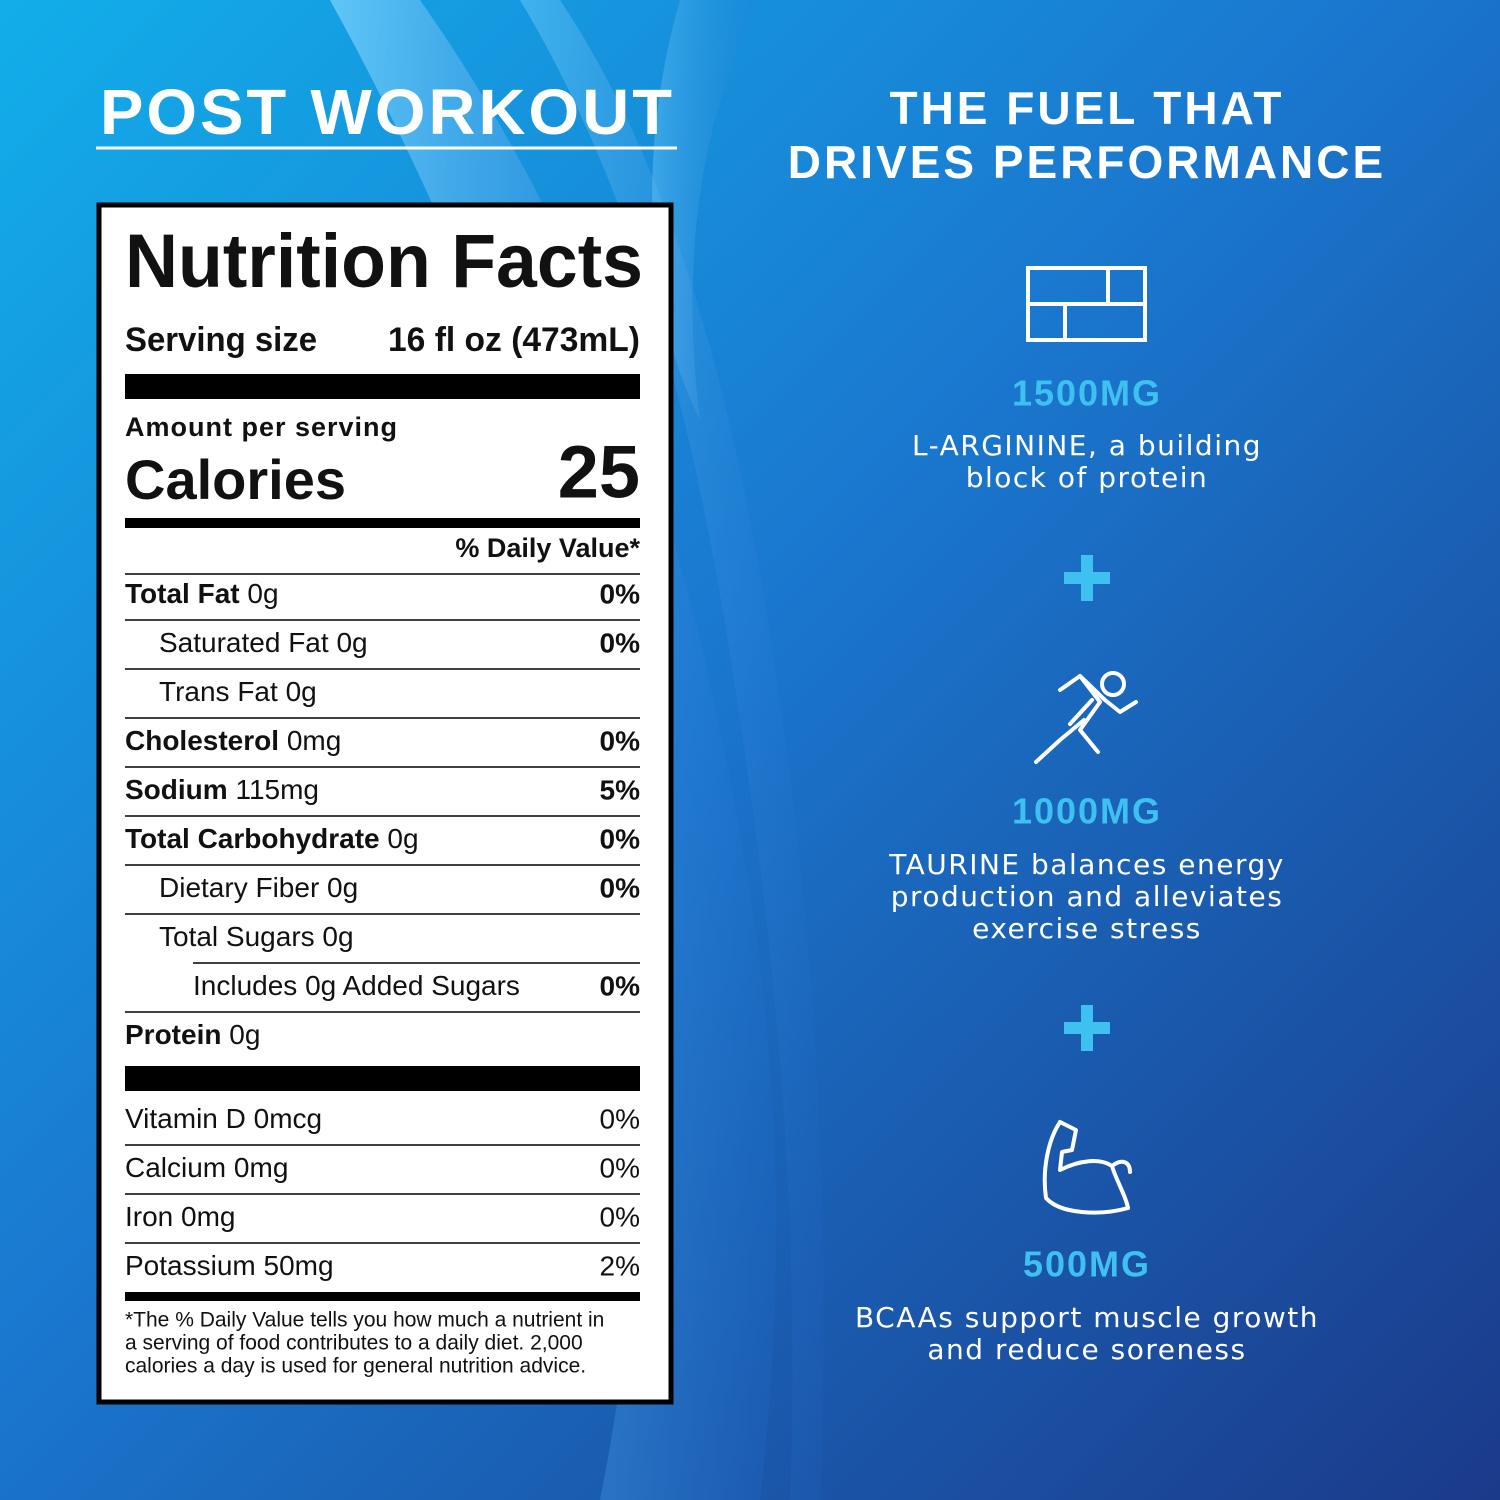 The width and height of the screenshot is (1500, 1500). What do you see at coordinates (239, 887) in the screenshot?
I see `nutrient-name: Dietary Fiber` at bounding box center [239, 887].